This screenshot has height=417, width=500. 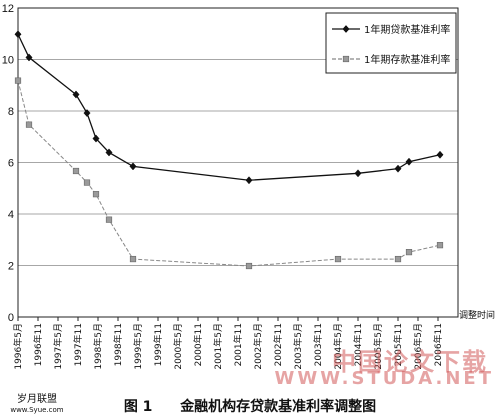 I want to click on figure-label: 图 1, so click(x=138, y=407).